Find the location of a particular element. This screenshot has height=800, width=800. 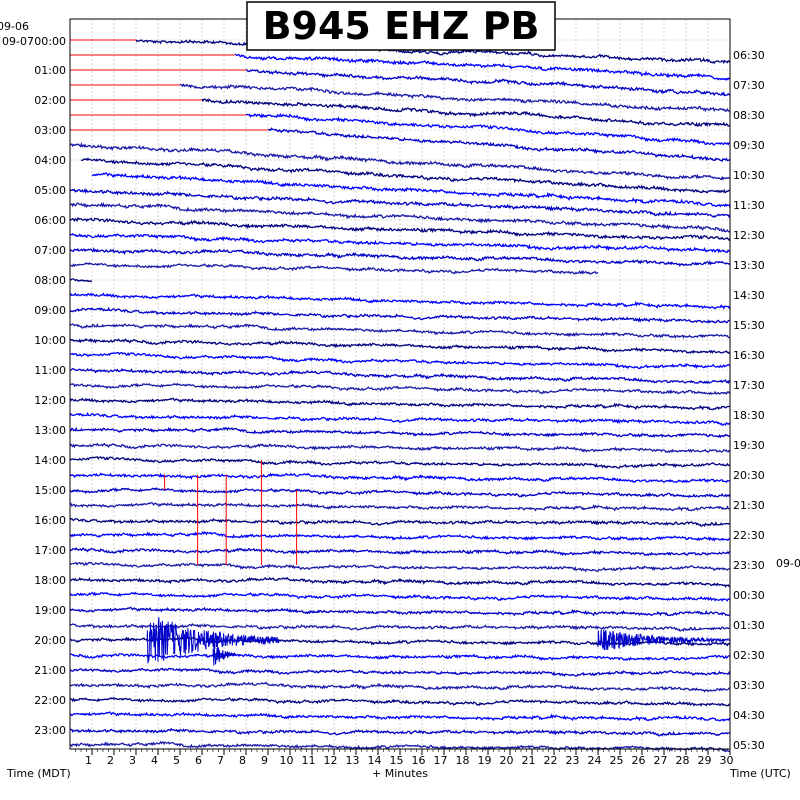

x-tick-label: 15 is located at coordinates (397, 760).